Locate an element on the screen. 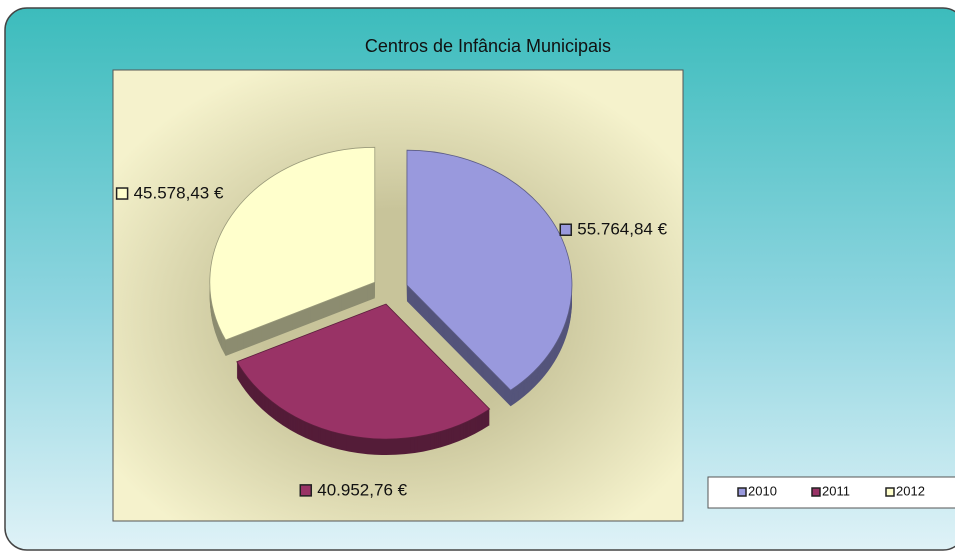  legend is located at coordinates (831, 492).